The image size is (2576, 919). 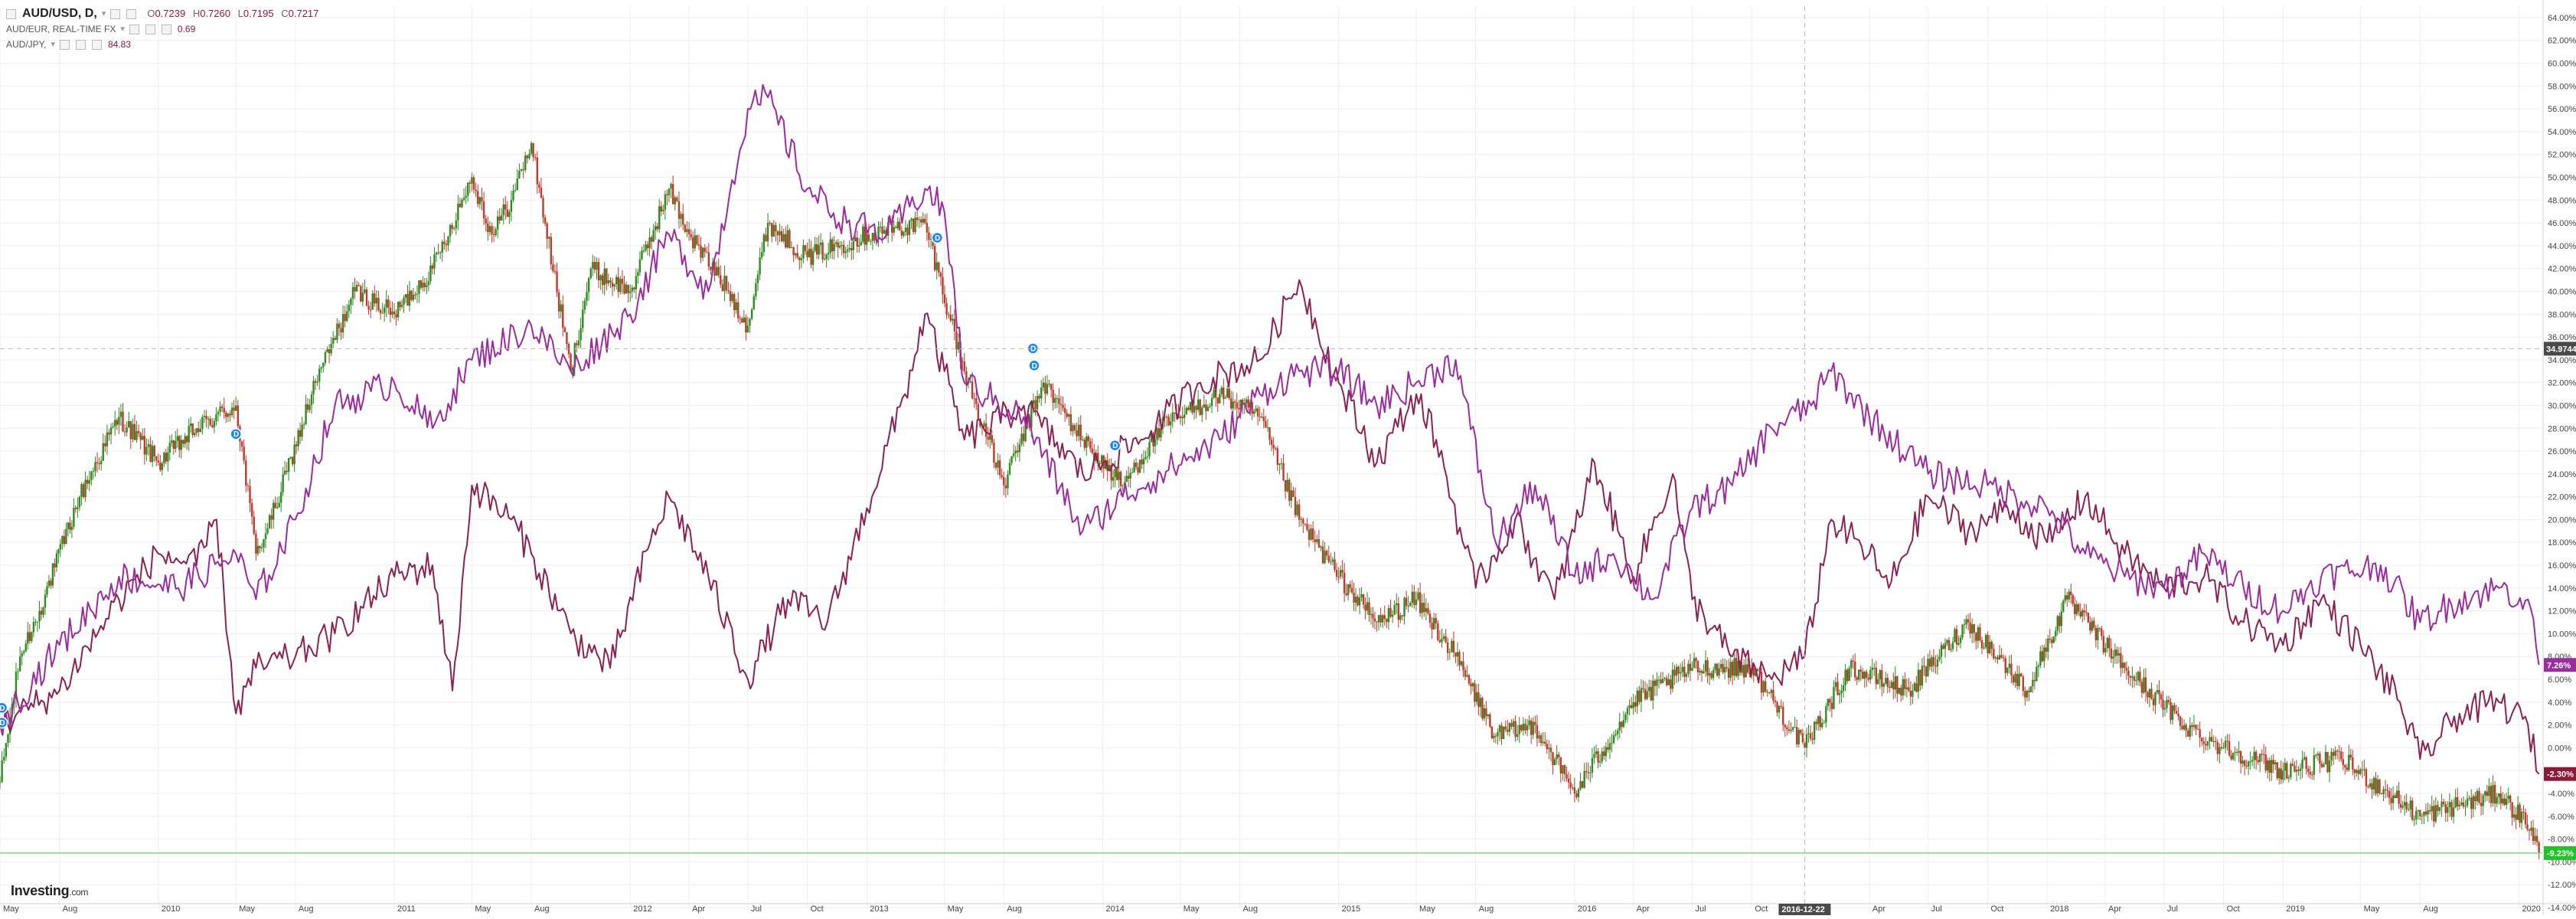 I want to click on compare-2-symbol: AUD/JPY,, so click(x=27, y=44).